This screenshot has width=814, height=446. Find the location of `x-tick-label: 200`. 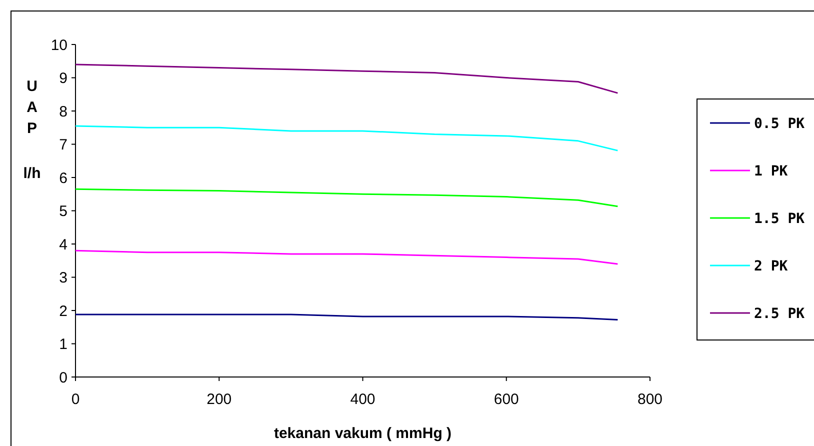

x-tick-label: 200 is located at coordinates (219, 399).